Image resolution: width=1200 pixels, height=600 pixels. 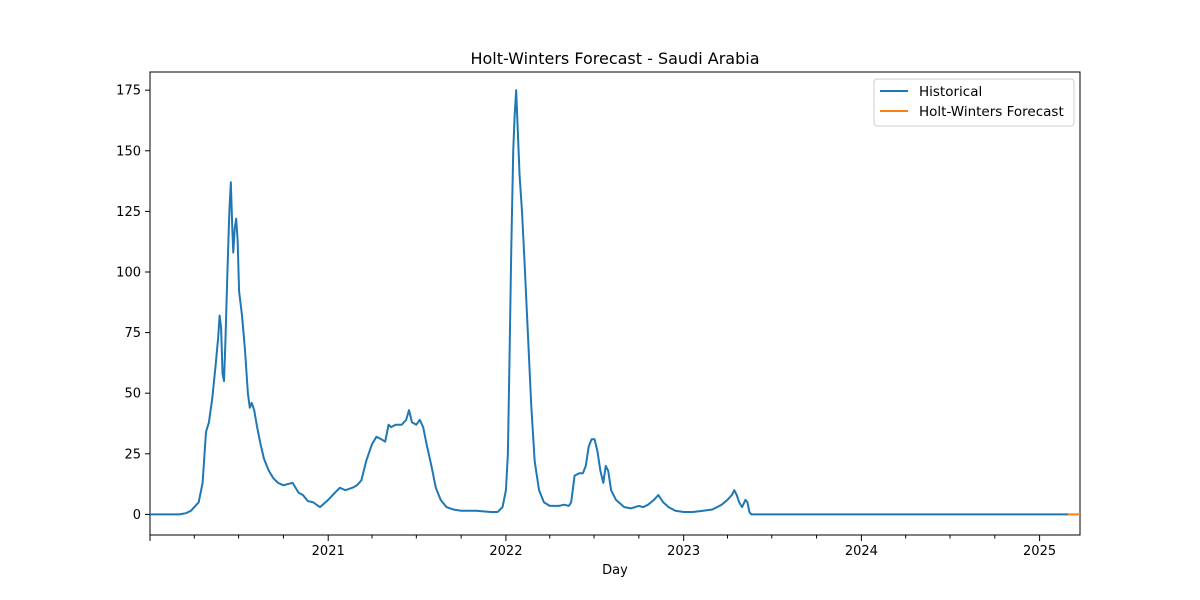 What do you see at coordinates (614, 58) in the screenshot?
I see `chart-title: Holt-Winters Forecast - Saudi Arabia` at bounding box center [614, 58].